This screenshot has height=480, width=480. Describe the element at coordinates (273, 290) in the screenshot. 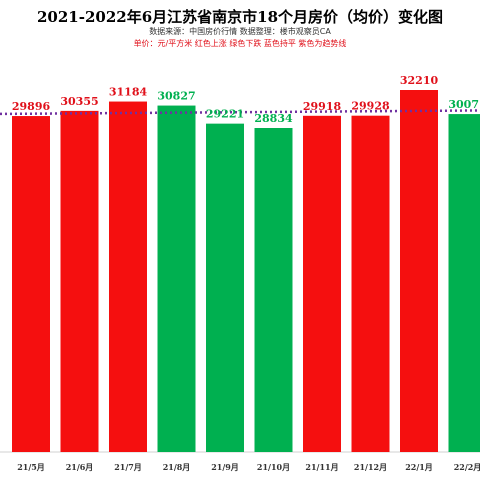

I see `bar-21/10月` at that location.